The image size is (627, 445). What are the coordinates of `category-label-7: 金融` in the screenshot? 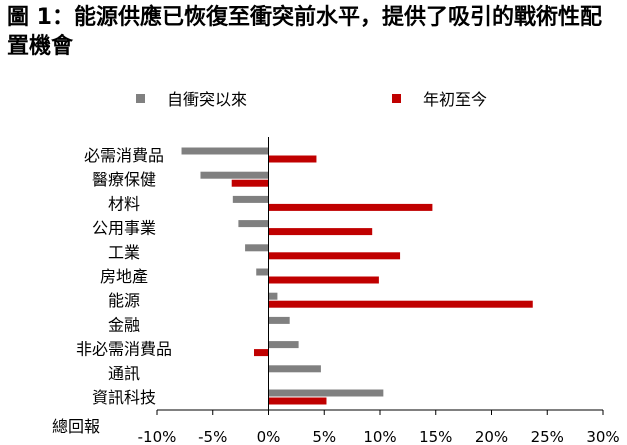 It's located at (124, 324).